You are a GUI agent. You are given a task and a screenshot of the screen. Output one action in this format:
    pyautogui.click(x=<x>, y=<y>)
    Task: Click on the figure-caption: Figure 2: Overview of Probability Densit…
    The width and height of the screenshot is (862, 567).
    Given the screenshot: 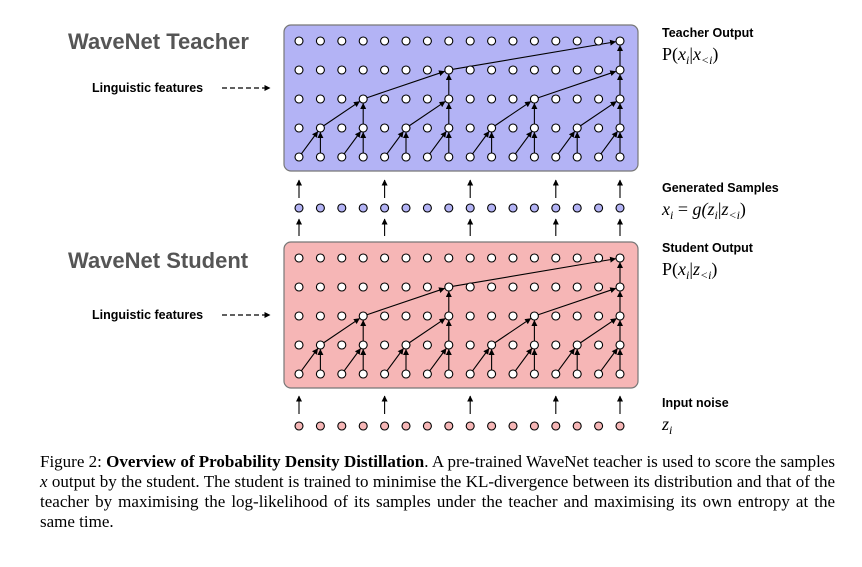 What is the action you would take?
    pyautogui.click(x=437, y=492)
    